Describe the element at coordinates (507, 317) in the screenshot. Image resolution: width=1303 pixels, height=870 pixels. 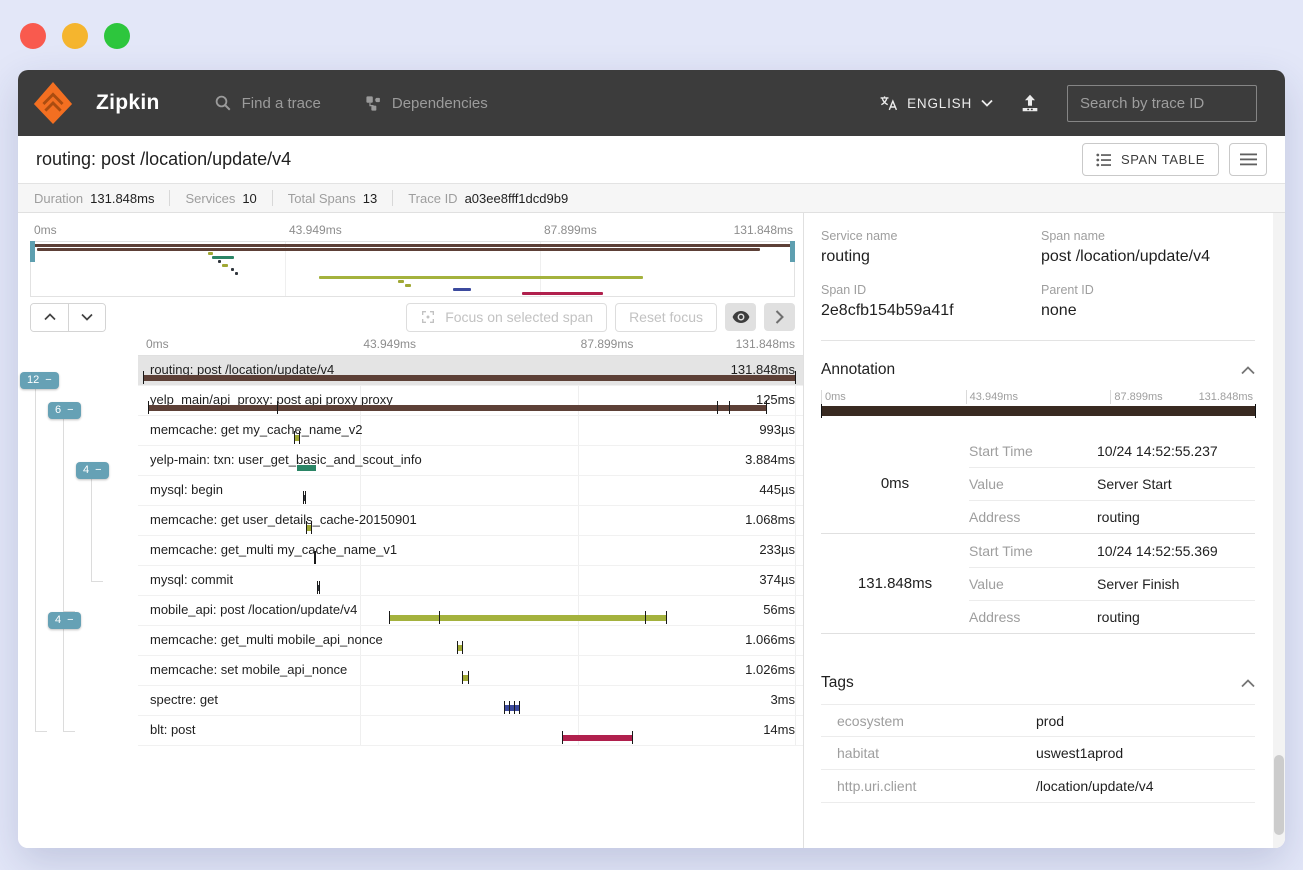
I see `focus-selected-span-button: Focus on selected span` at that location.